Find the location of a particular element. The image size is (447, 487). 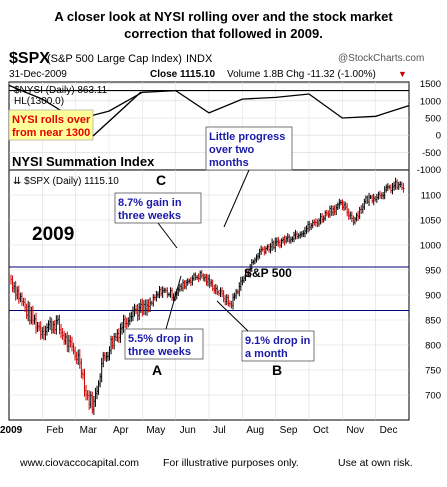

nysi-annotation-box is located at coordinates (51, 125).